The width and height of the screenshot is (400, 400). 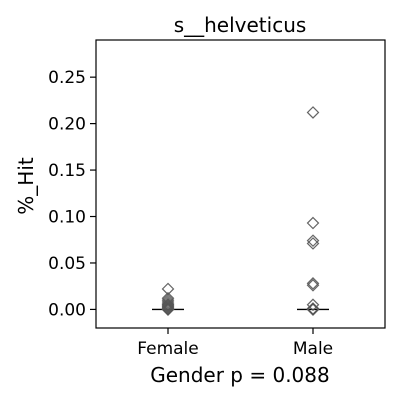 What do you see at coordinates (67, 78) in the screenshot?
I see `y-tick-label: 0.25` at bounding box center [67, 78].